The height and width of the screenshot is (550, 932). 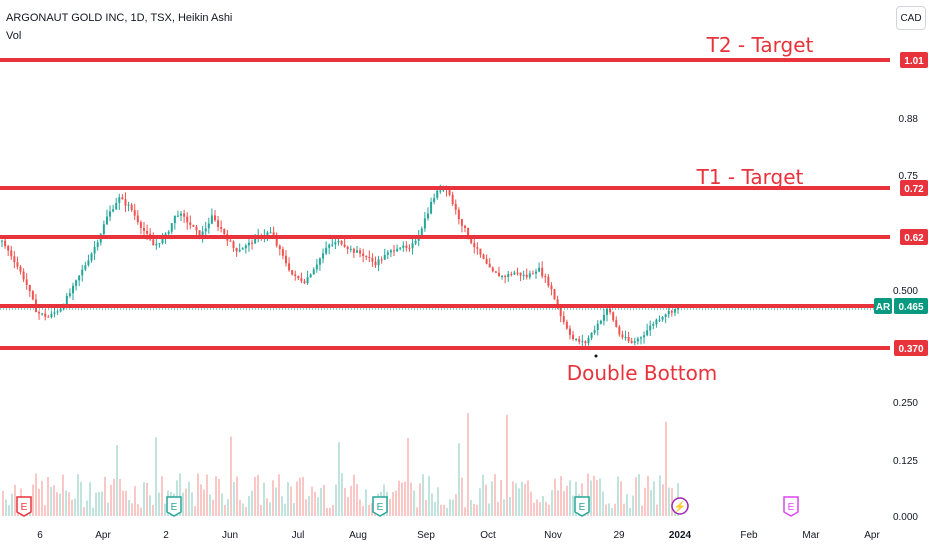 What do you see at coordinates (911, 18) in the screenshot?
I see `currency-button: CAD` at bounding box center [911, 18].